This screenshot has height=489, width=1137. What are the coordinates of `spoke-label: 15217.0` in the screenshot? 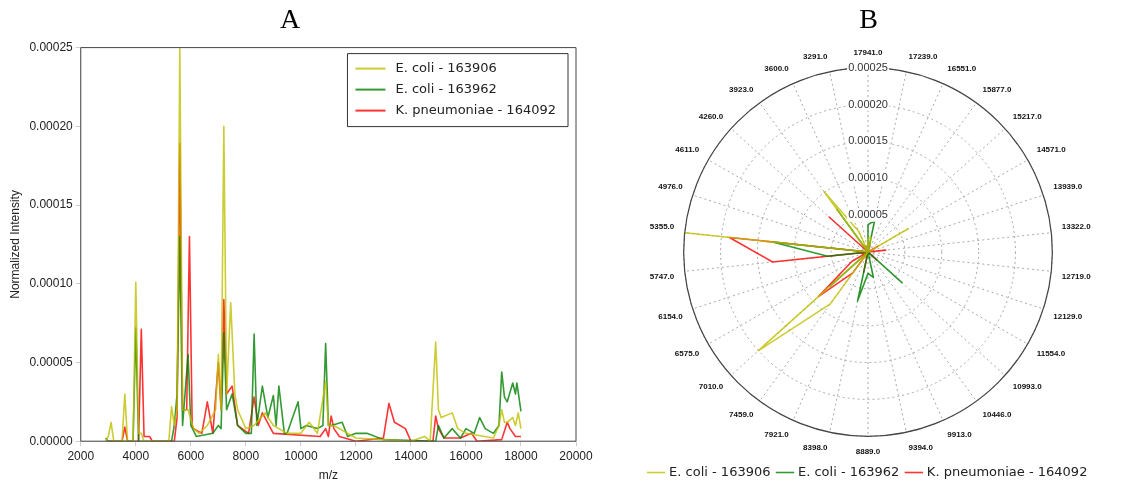 It's located at (1027, 117).